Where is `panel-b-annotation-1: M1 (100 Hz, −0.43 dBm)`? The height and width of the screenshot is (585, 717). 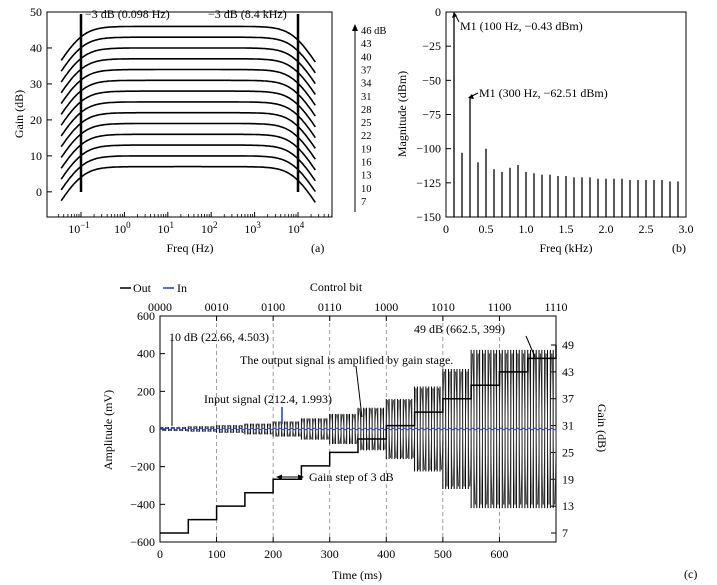
panel-b-annotation-1: M1 (100 Hz, −0.43 dBm) is located at coordinates (521, 26).